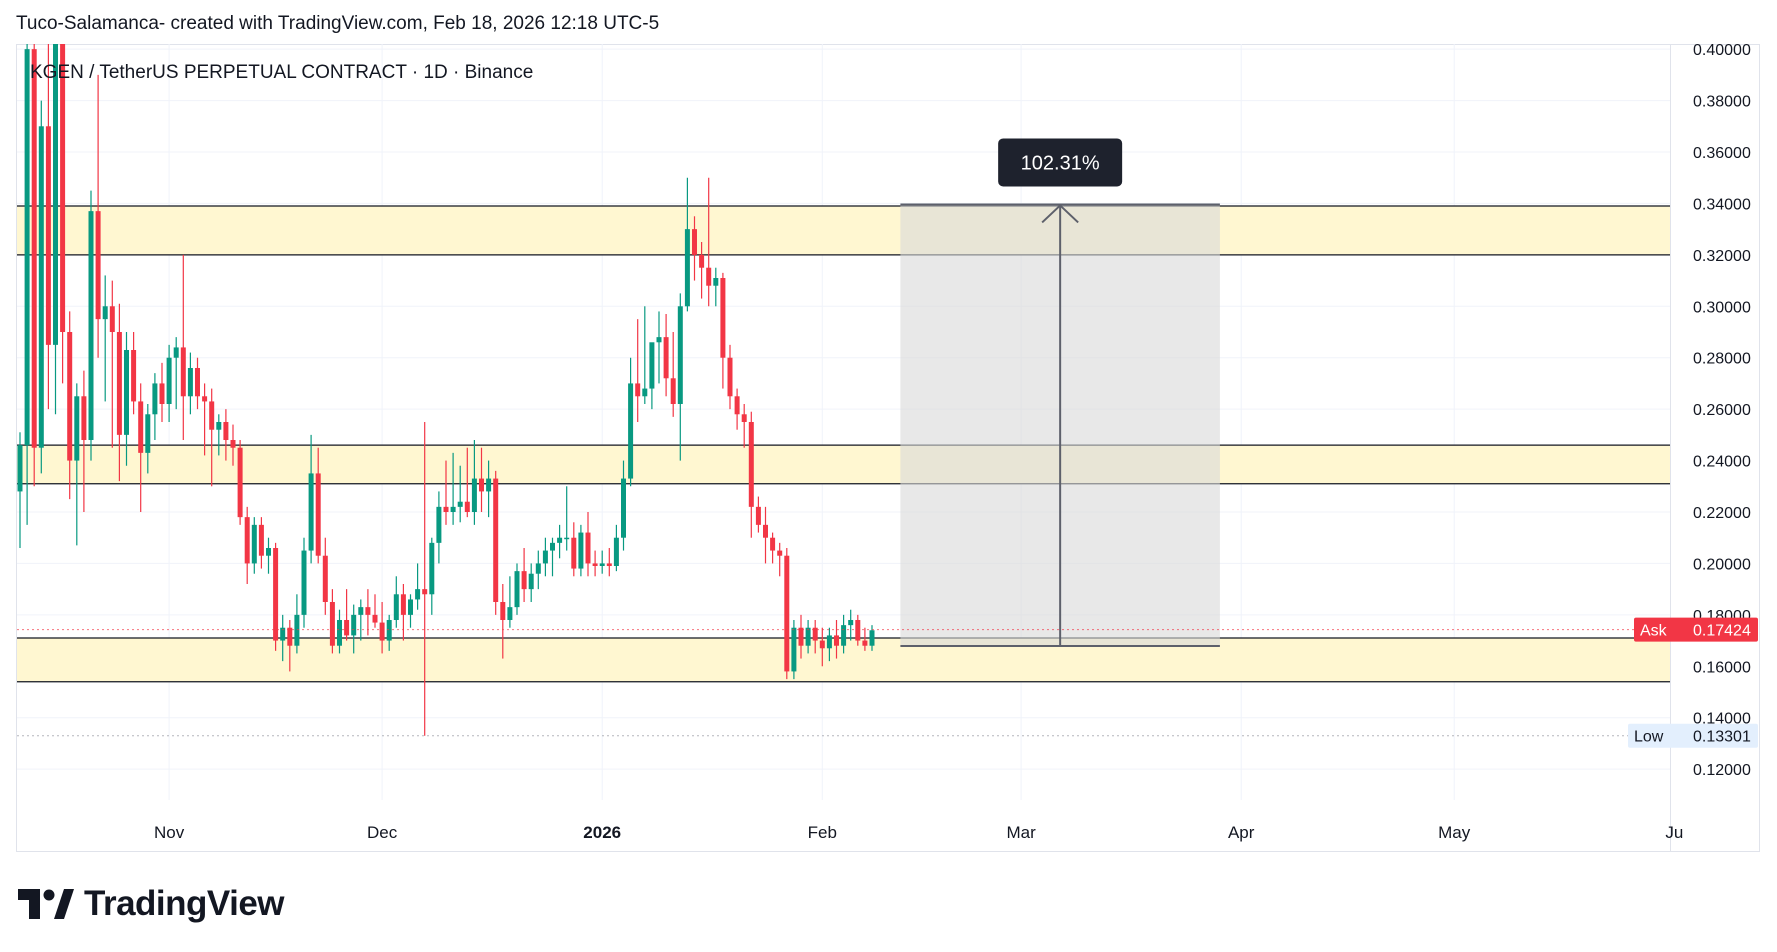  What do you see at coordinates (151, 904) in the screenshot?
I see `tradingview-logo: TradingView` at bounding box center [151, 904].